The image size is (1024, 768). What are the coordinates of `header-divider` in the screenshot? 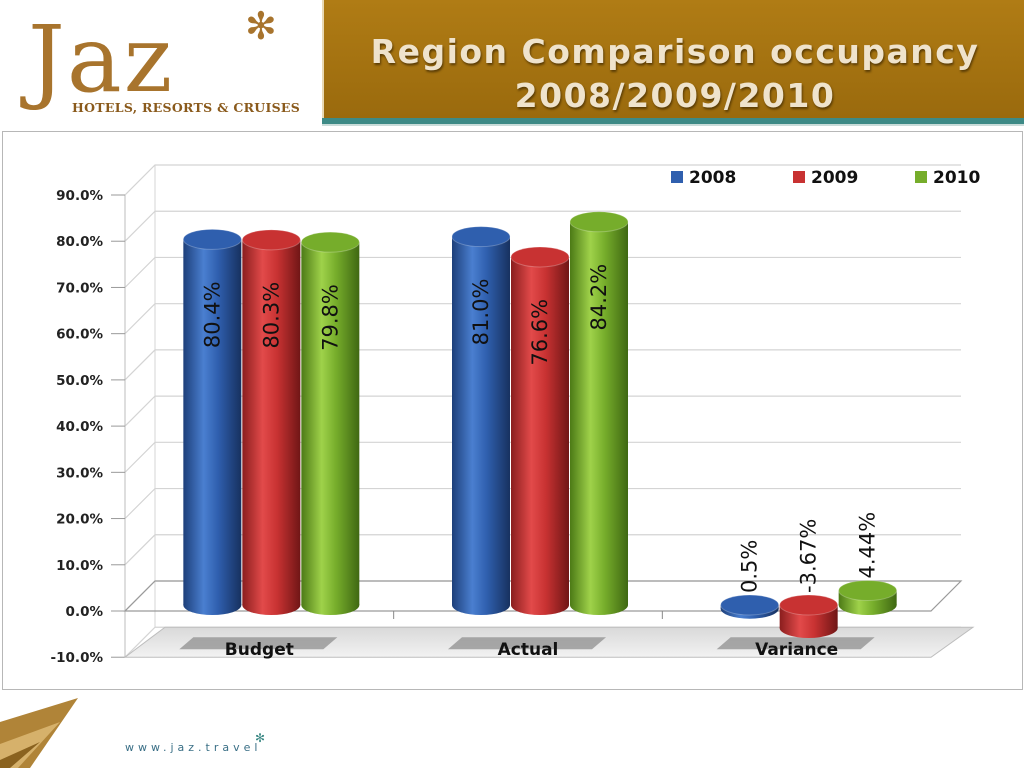 It's located at (673, 121).